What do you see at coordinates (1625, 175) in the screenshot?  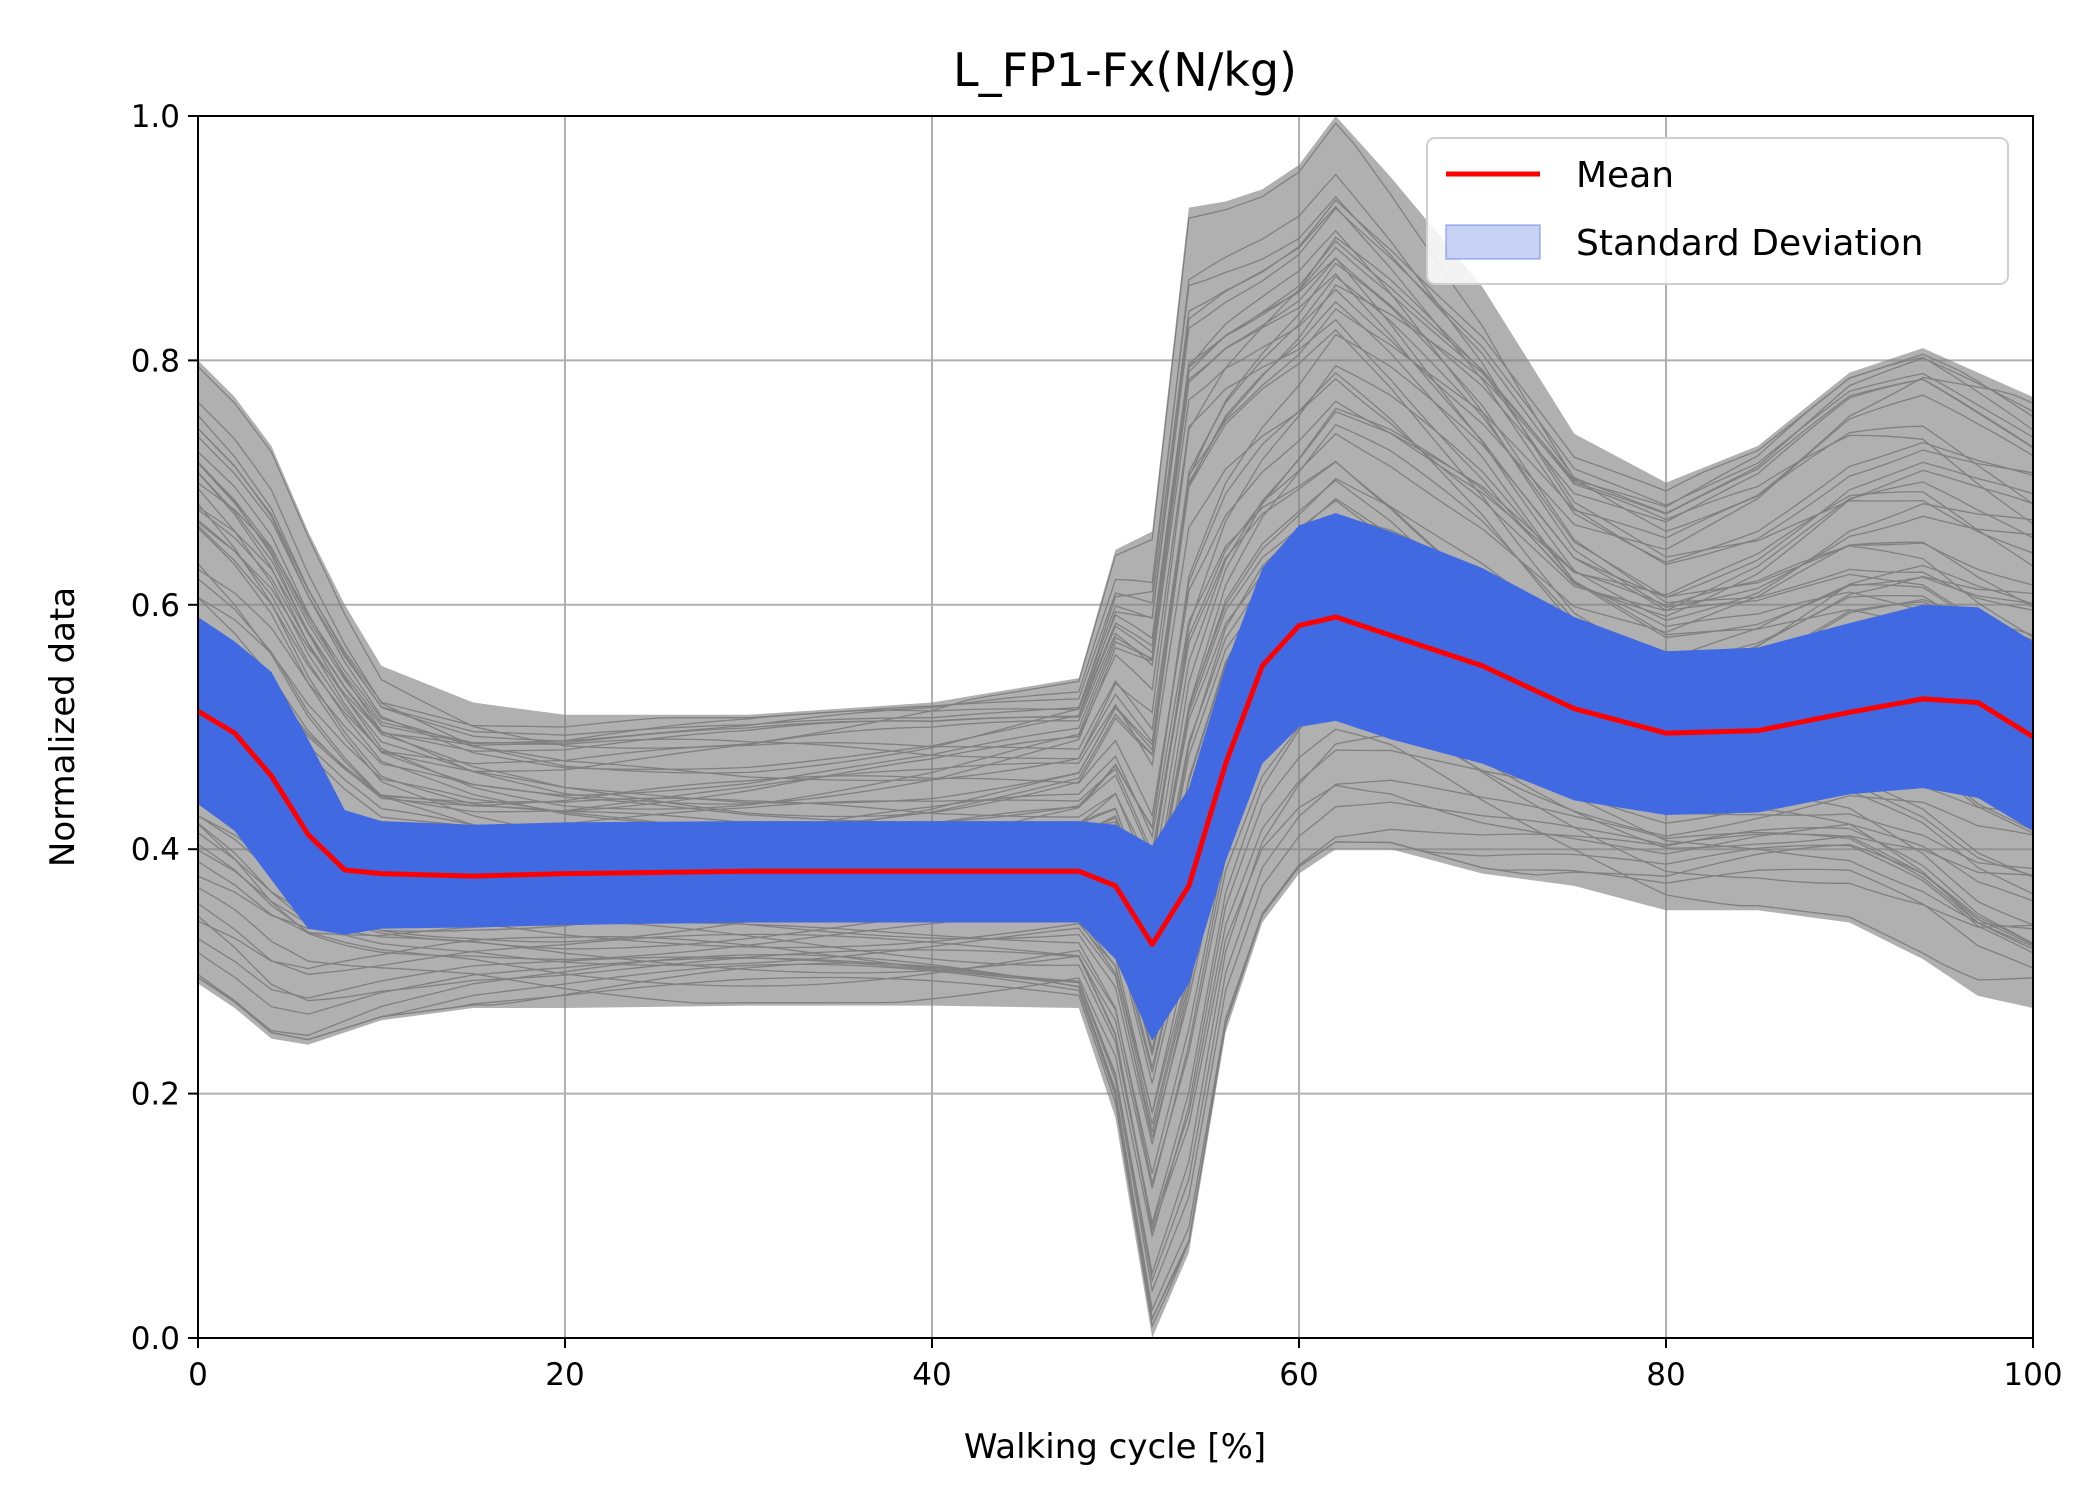 I see `legend-mean-label: Mean` at bounding box center [1625, 175].